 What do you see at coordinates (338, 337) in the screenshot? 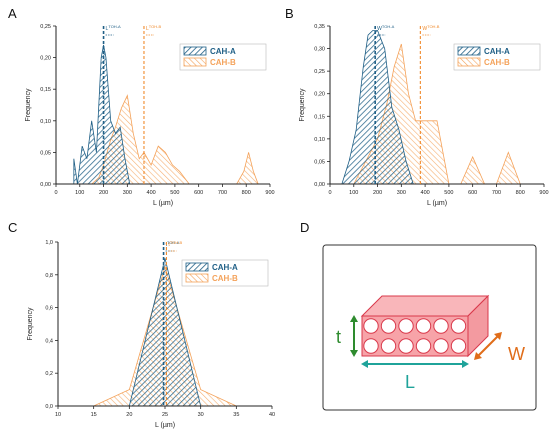
I see `dim-t-label: t` at bounding box center [338, 337].